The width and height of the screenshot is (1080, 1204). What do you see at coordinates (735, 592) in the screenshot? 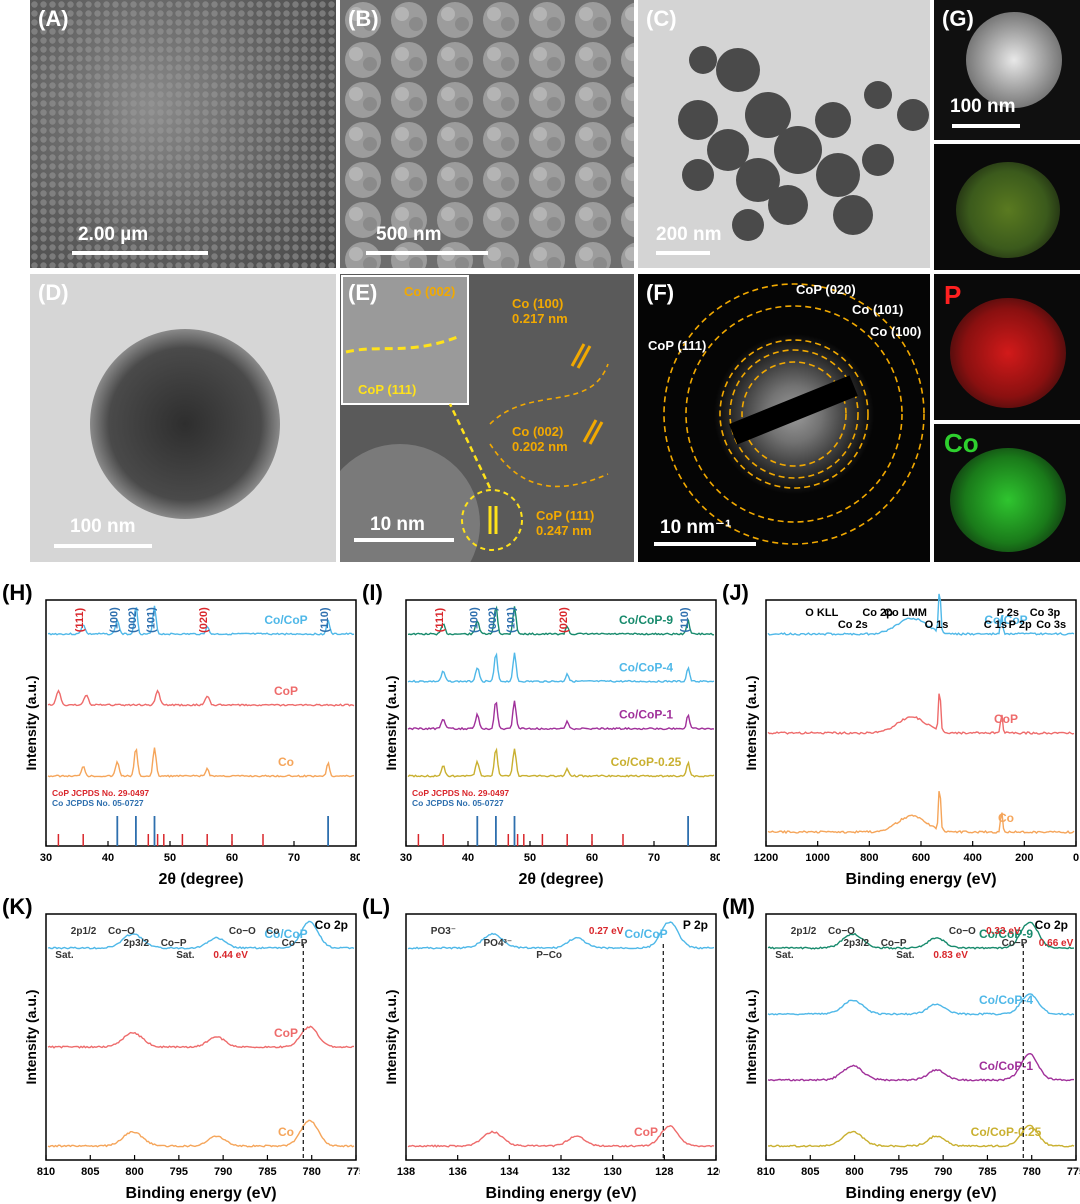
I see `chart-label: (J)` at bounding box center [735, 592].